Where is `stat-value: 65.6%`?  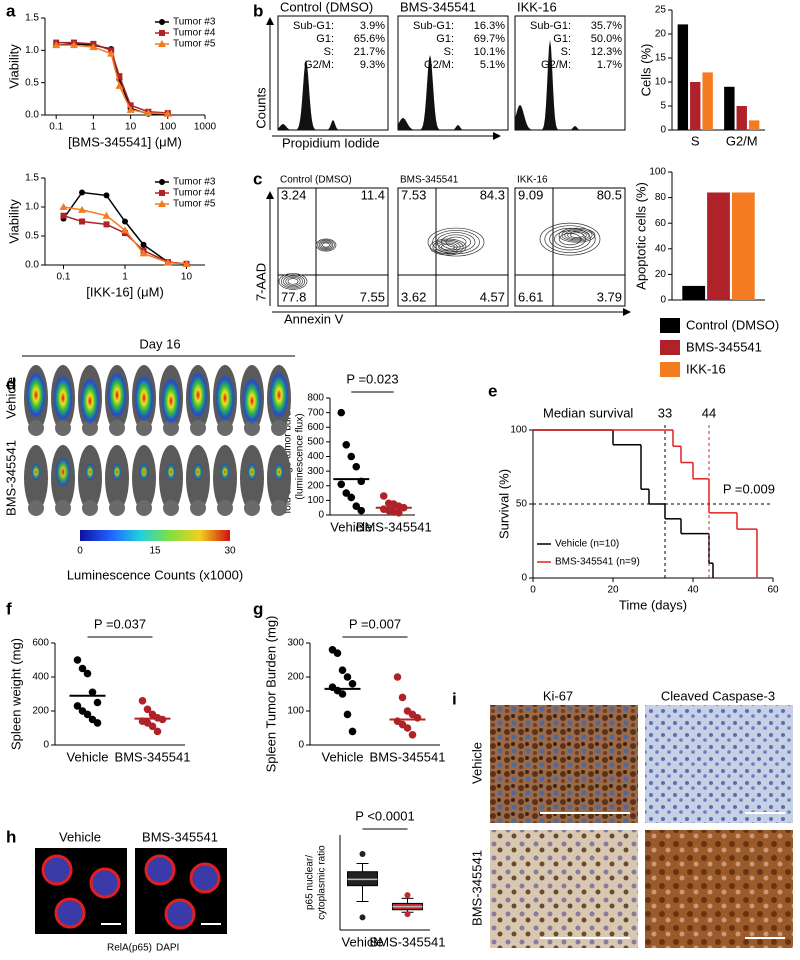
stat-value: 65.6% is located at coordinates (369, 39).